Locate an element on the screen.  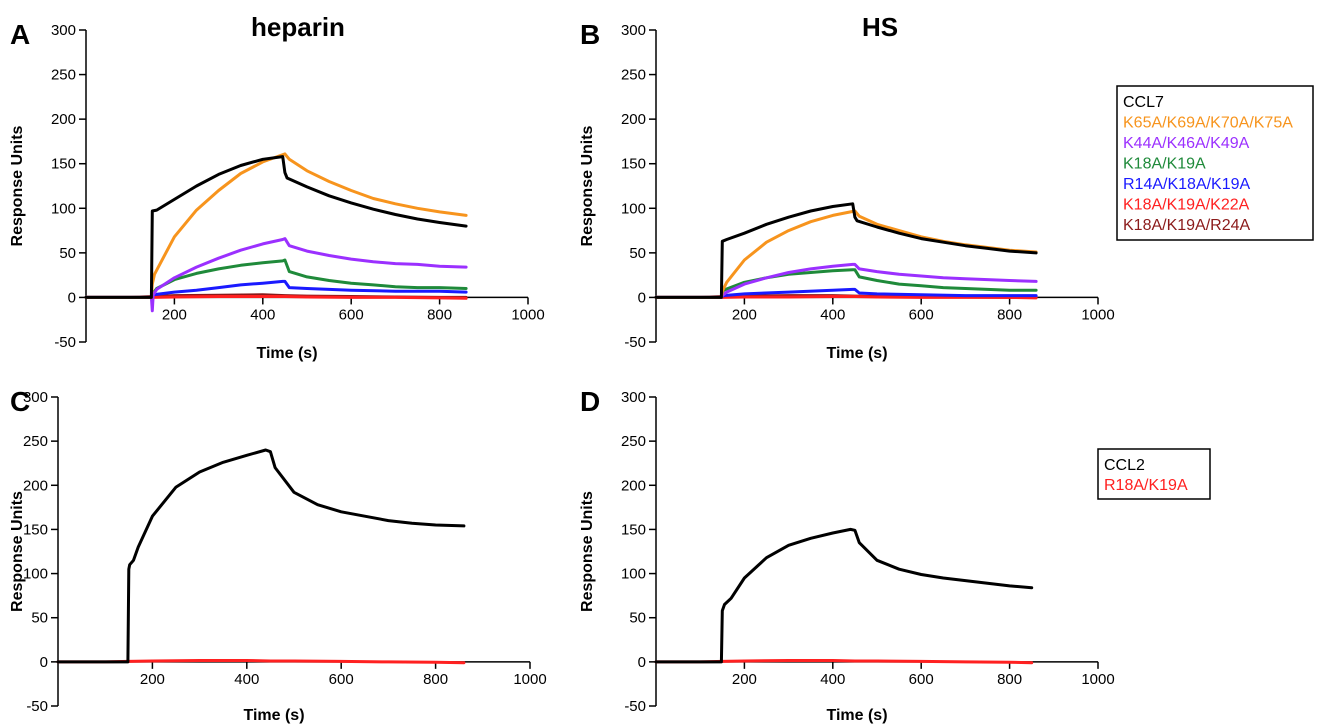
panel-a-y-tick-label: 50 is located at coordinates (67, 253).